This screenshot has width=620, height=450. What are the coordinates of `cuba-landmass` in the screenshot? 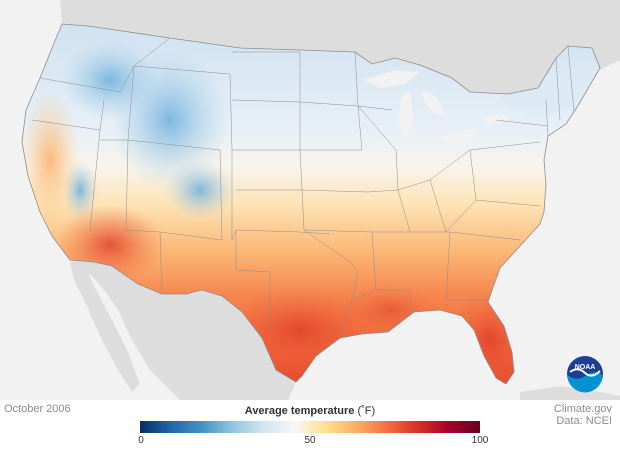 It's located at (570, 393).